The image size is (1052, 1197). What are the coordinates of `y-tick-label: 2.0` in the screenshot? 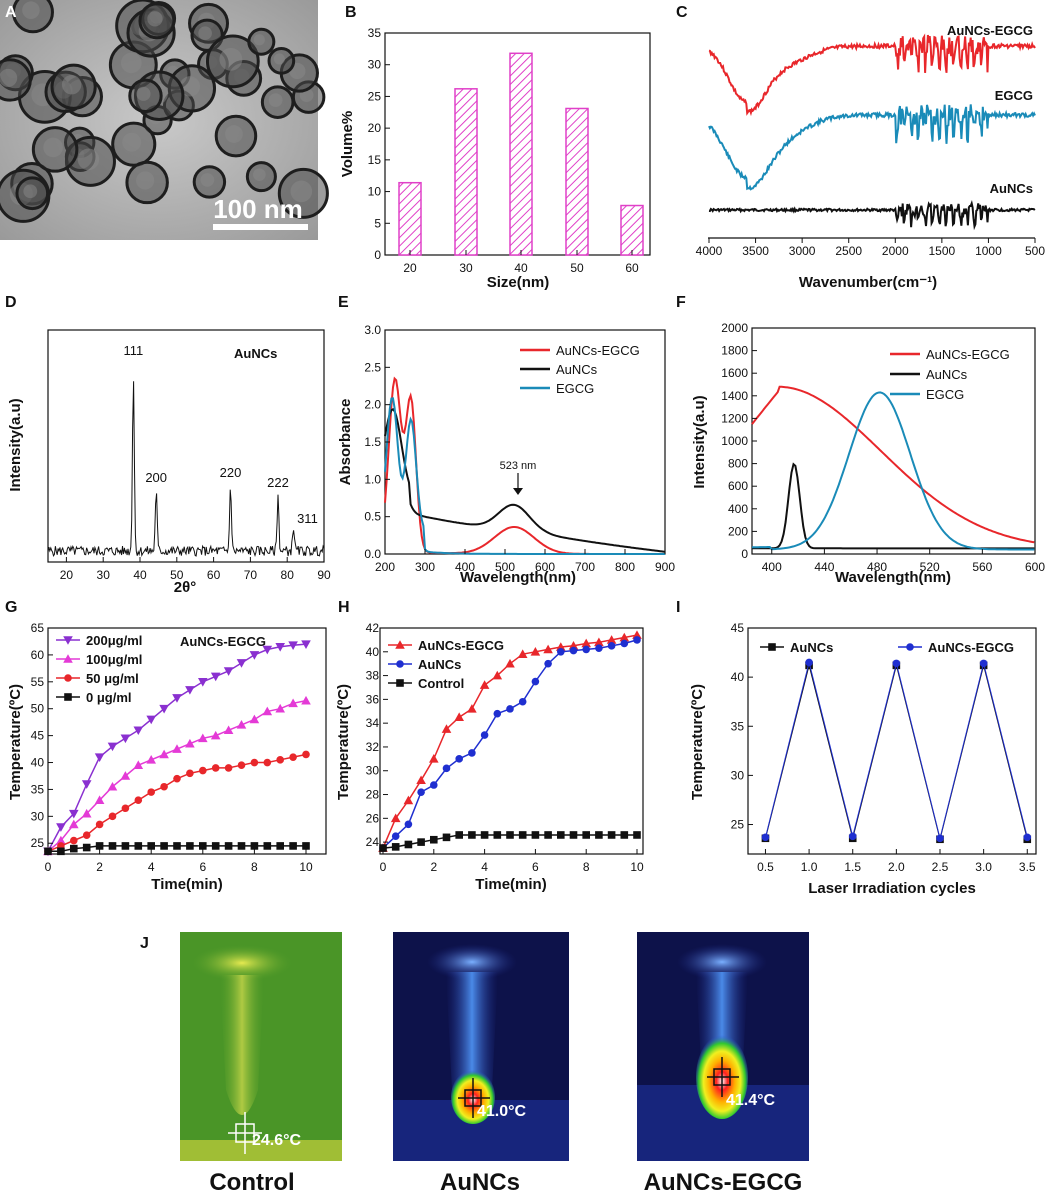 It's located at (372, 405).